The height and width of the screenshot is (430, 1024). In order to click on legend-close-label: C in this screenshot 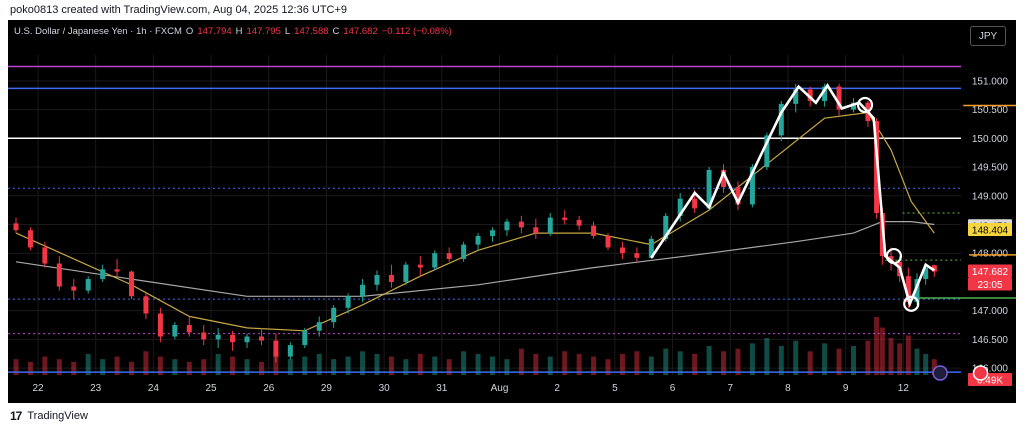, I will do `click(336, 31)`.